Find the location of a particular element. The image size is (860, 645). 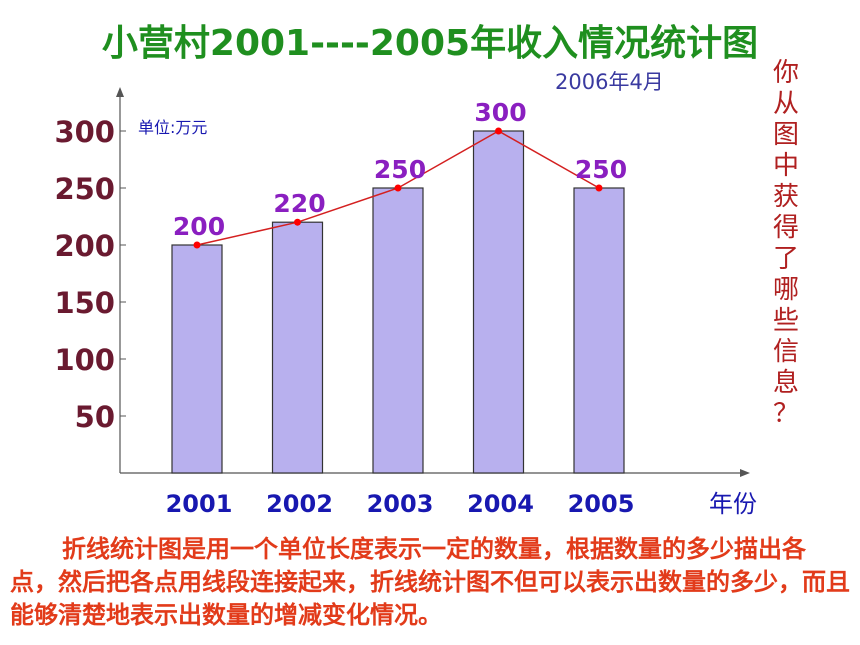

x-tick-label: 2002 is located at coordinates (299, 504).